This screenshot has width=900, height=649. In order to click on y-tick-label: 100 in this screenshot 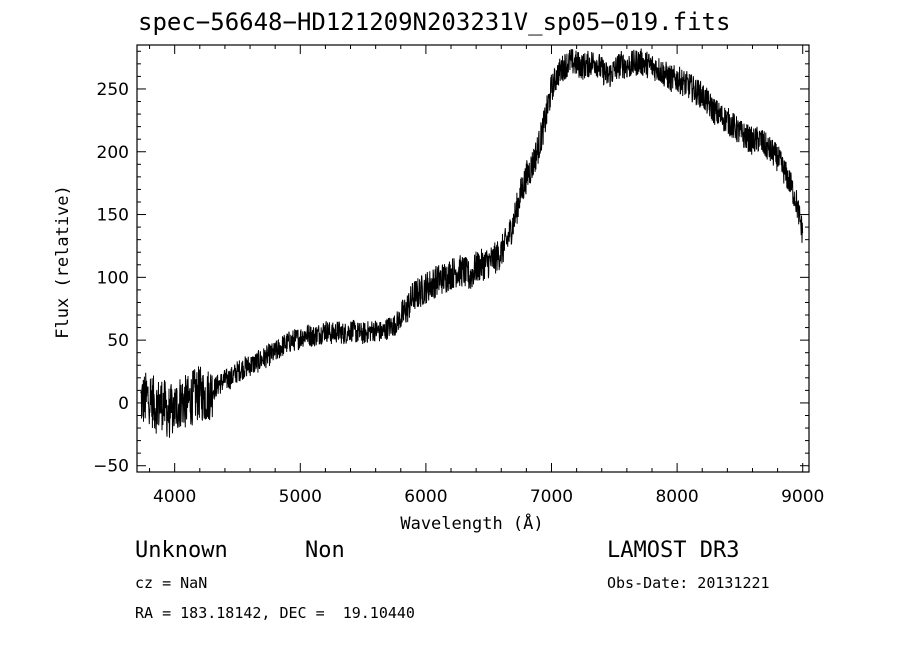, I will do `click(113, 278)`.